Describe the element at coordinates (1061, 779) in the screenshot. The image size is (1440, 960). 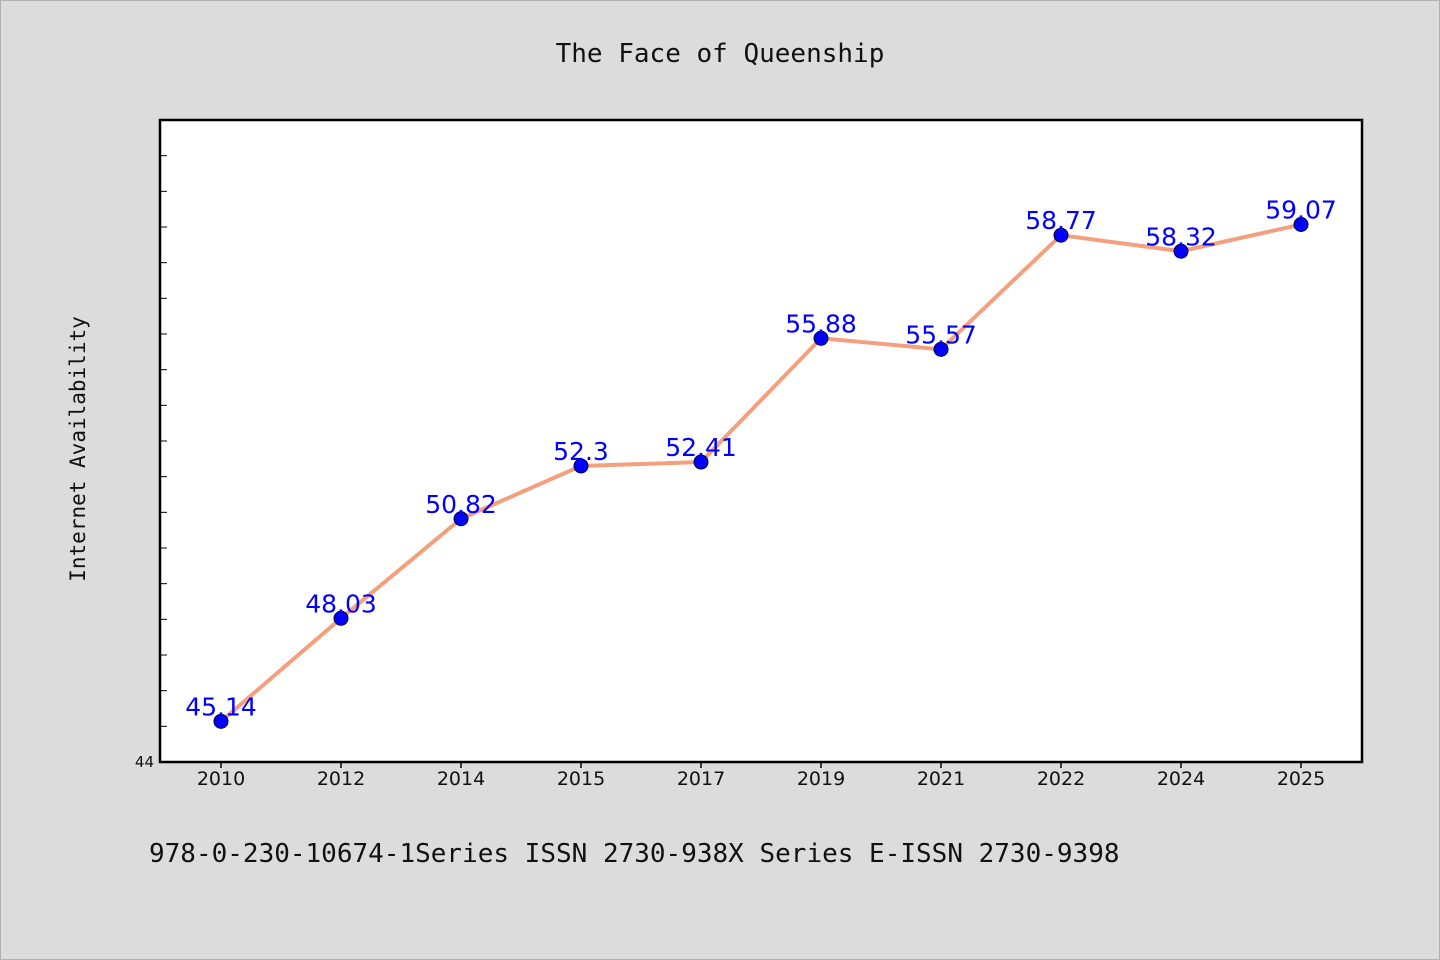
I see `x-tick-label: 2022` at that location.